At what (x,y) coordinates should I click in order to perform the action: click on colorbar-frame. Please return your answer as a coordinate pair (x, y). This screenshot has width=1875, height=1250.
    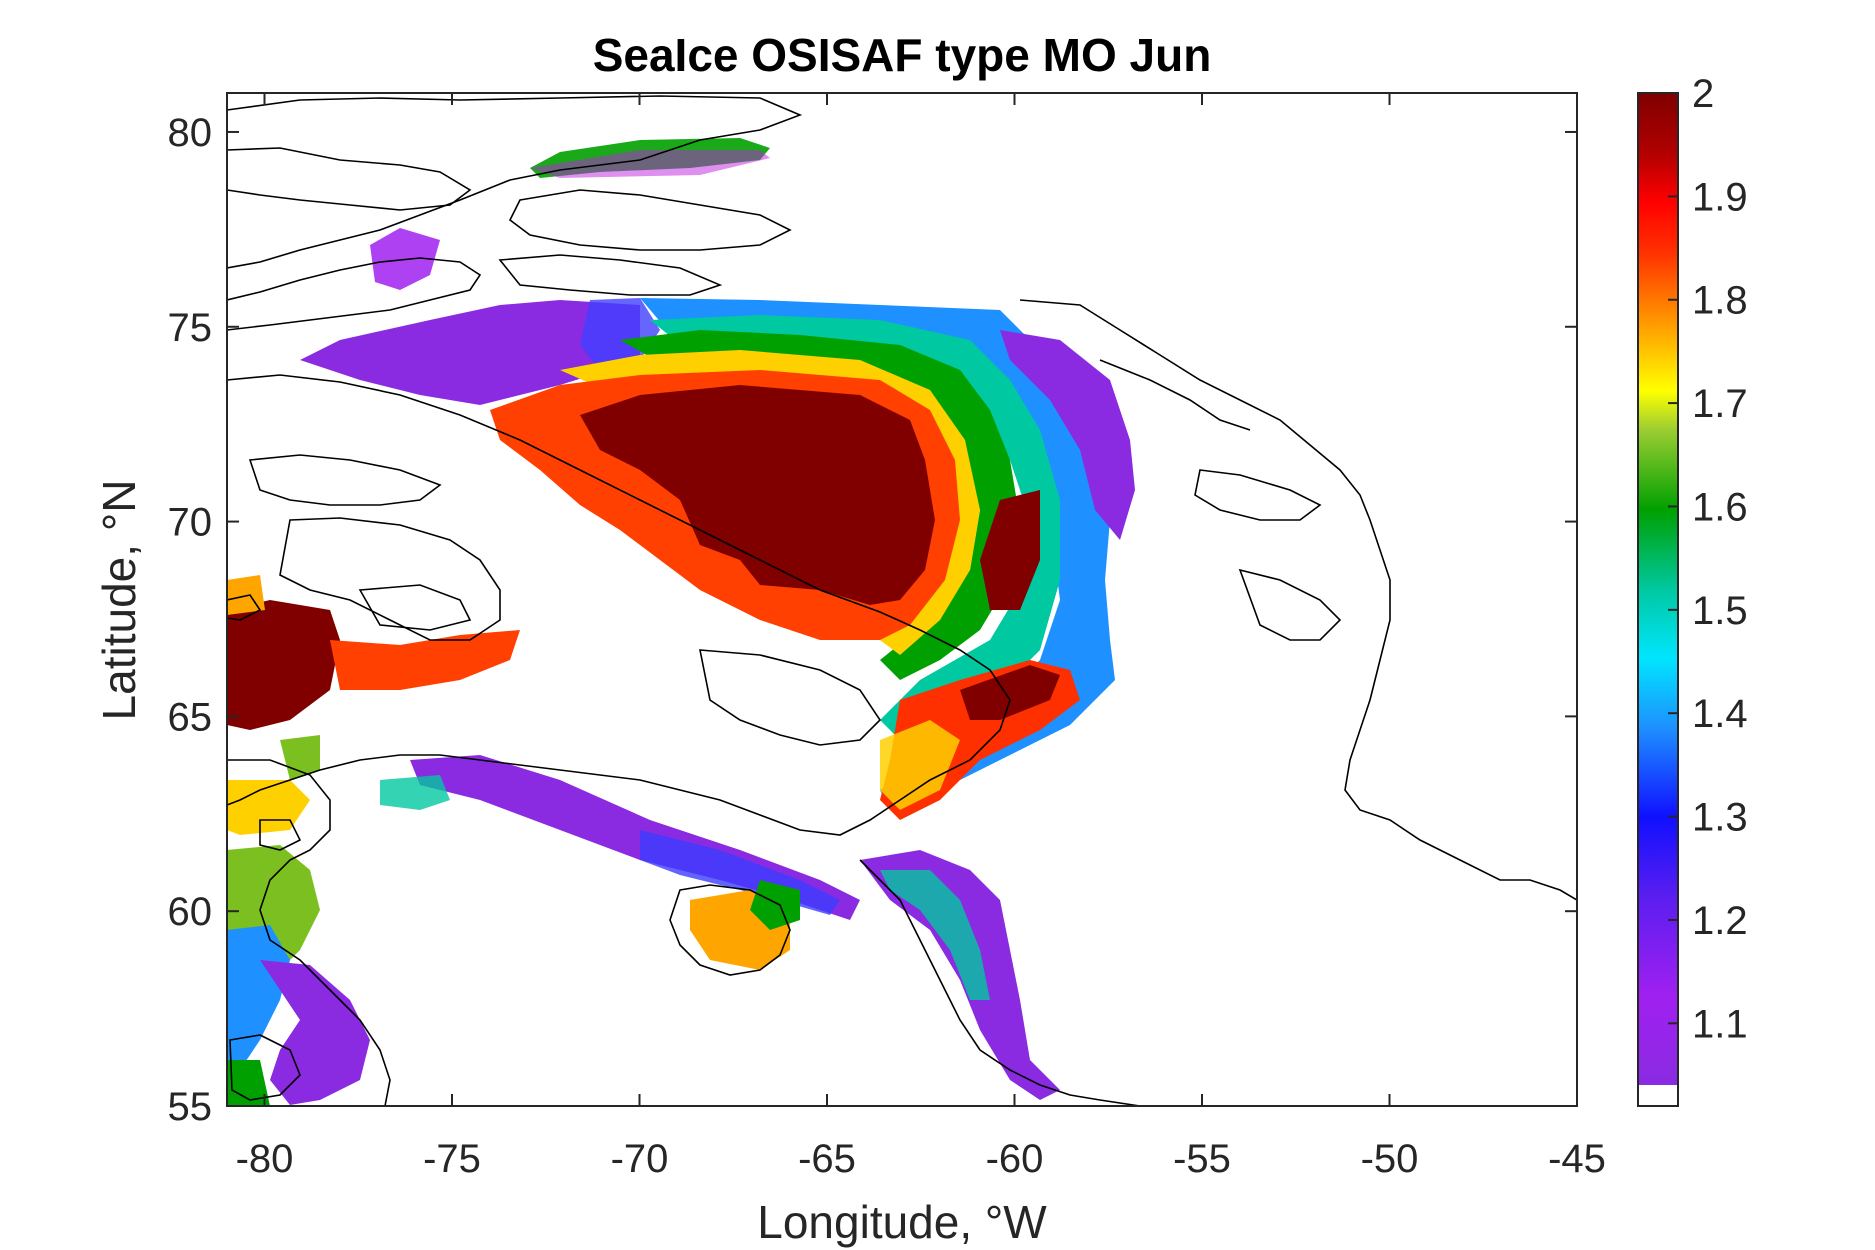
    Looking at the image, I should click on (1658, 599).